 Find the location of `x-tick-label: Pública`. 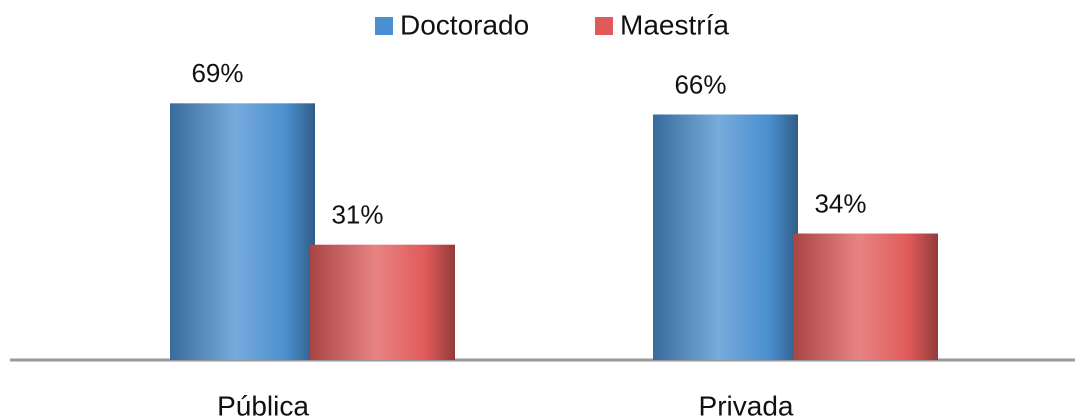

x-tick-label: Pública is located at coordinates (263, 405).